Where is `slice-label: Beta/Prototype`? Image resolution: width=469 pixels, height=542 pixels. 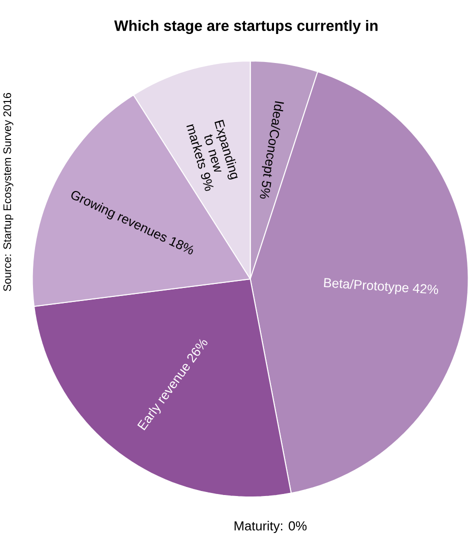 slice-label: Beta/Prototype is located at coordinates (366, 286).